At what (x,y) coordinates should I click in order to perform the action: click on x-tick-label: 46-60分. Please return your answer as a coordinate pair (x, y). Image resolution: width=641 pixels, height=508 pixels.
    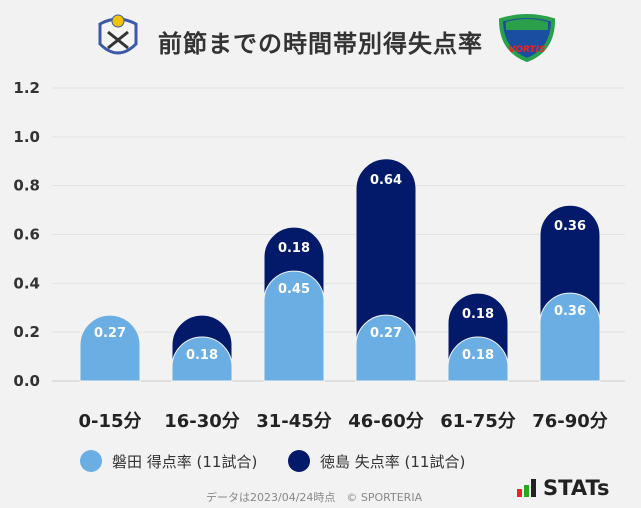
    Looking at the image, I should click on (386, 421).